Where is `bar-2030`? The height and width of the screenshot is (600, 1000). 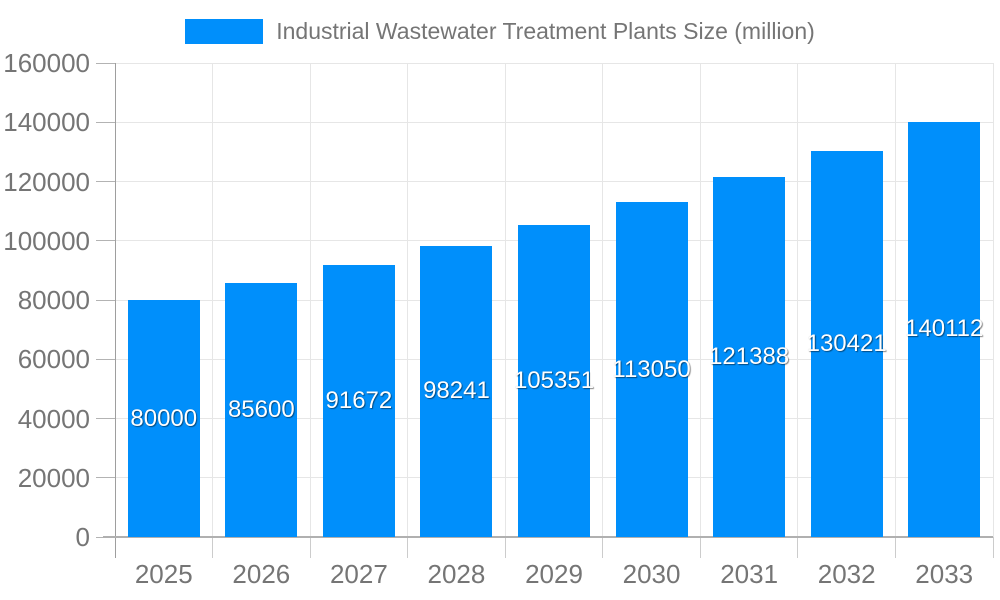 bar-2030 is located at coordinates (651, 369).